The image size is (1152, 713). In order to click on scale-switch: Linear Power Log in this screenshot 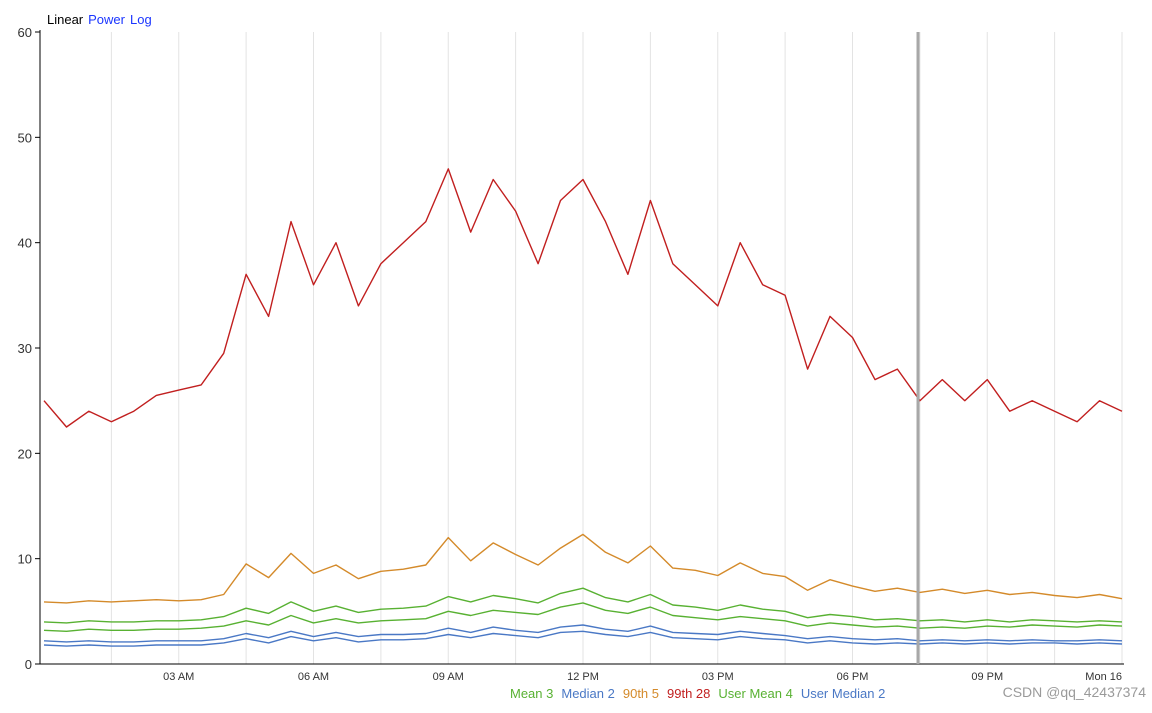, I will do `click(102, 19)`.